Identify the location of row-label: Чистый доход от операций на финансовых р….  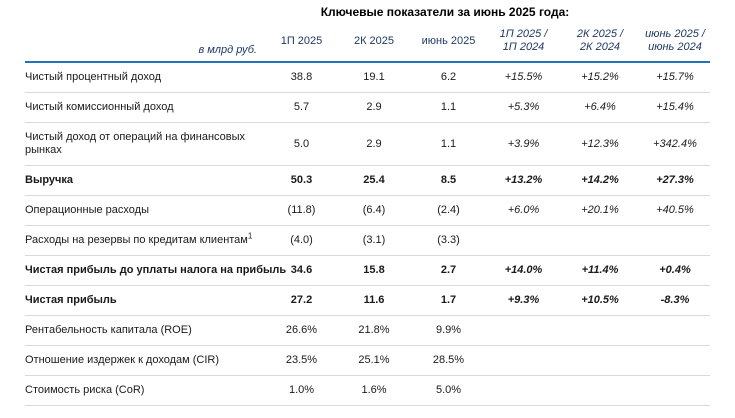
(145, 144).